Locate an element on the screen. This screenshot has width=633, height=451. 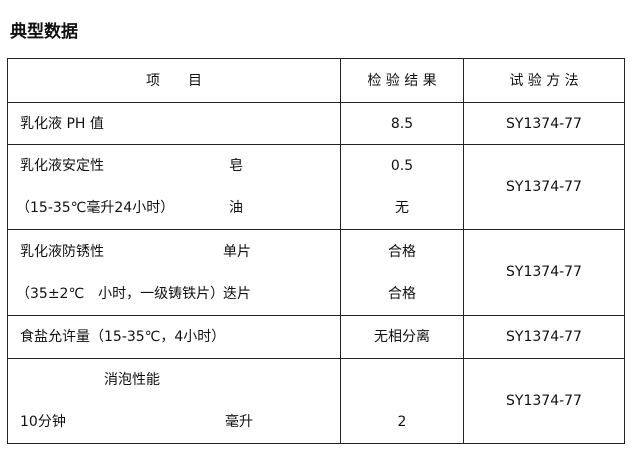
item-label: 乳化液防锈性 is located at coordinates (62, 252).